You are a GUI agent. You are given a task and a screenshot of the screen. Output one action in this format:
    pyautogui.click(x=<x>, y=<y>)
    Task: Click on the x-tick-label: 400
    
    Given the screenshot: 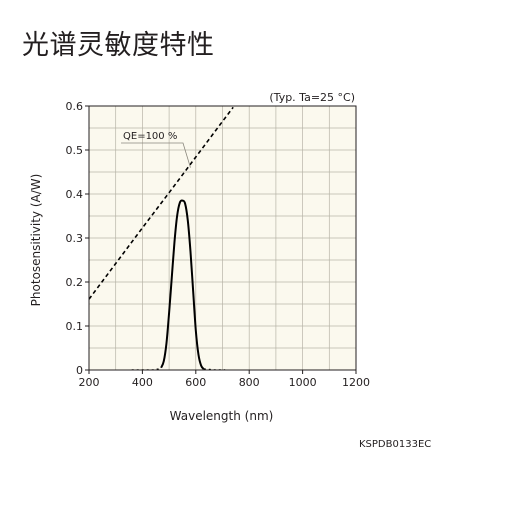 What is the action you would take?
    pyautogui.click(x=142, y=382)
    